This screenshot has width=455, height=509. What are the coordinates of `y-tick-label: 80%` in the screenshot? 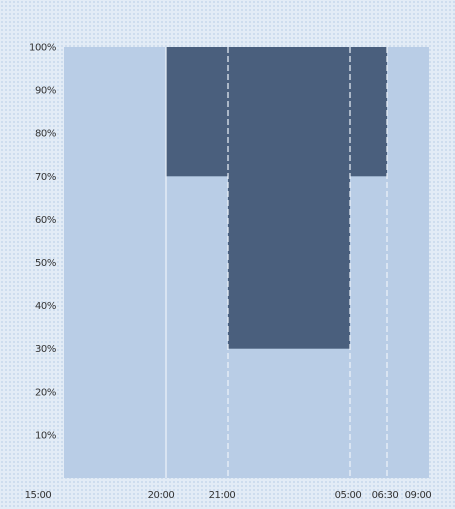 It's located at (45, 134).